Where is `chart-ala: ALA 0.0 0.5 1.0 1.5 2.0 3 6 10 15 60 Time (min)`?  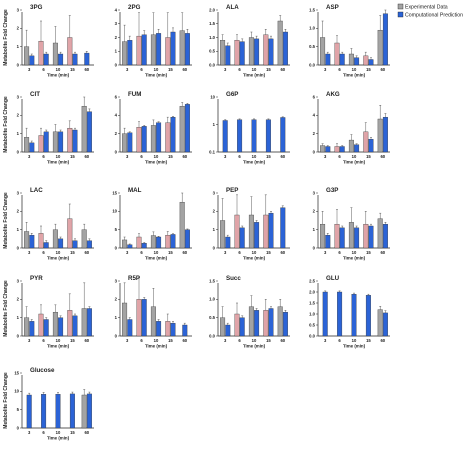 chart-ala: ALA 0.0 0.5 1.0 1.5 2.0 3 6 10 15 60 Time (min) is located at coordinates (249, 41).